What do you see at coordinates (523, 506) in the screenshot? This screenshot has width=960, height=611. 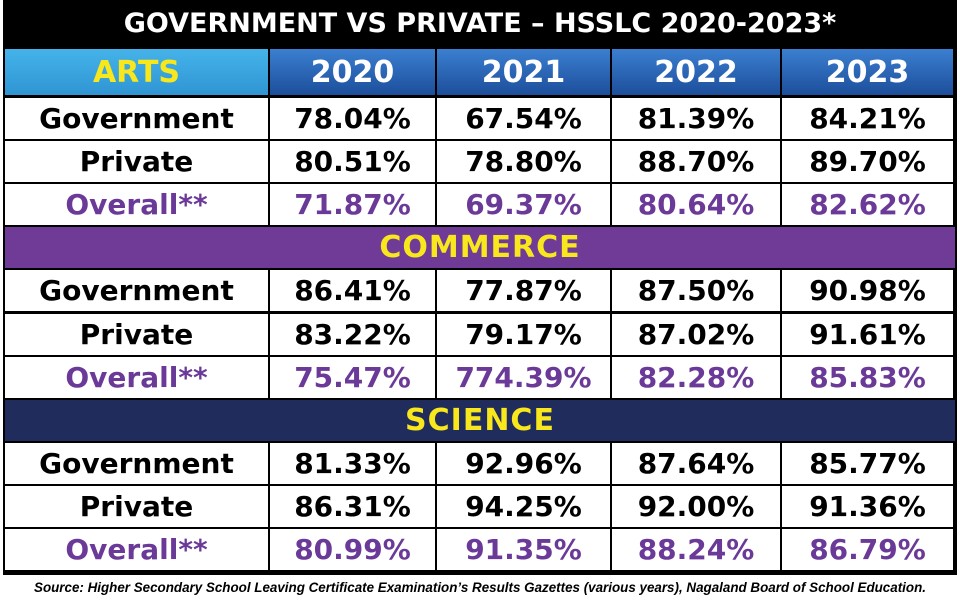 I see `cell-value: 94.25%` at bounding box center [523, 506].